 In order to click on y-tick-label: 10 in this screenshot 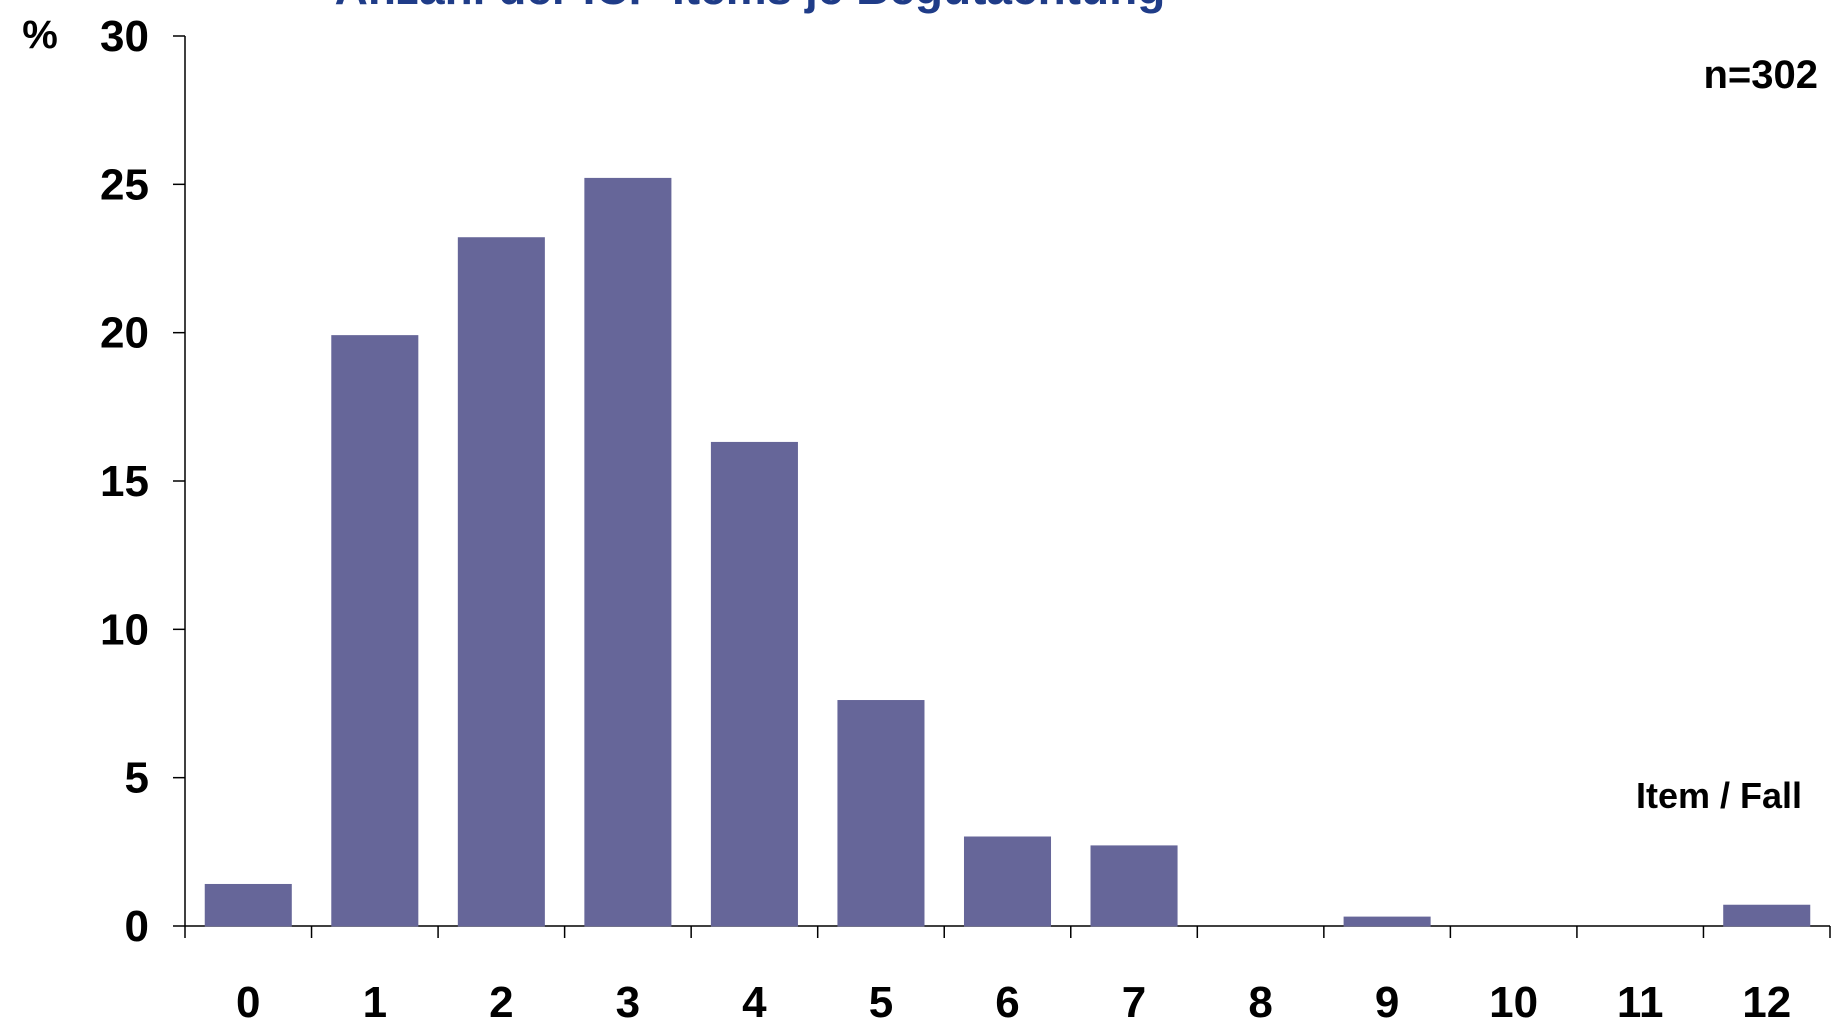, I will do `click(124, 629)`.